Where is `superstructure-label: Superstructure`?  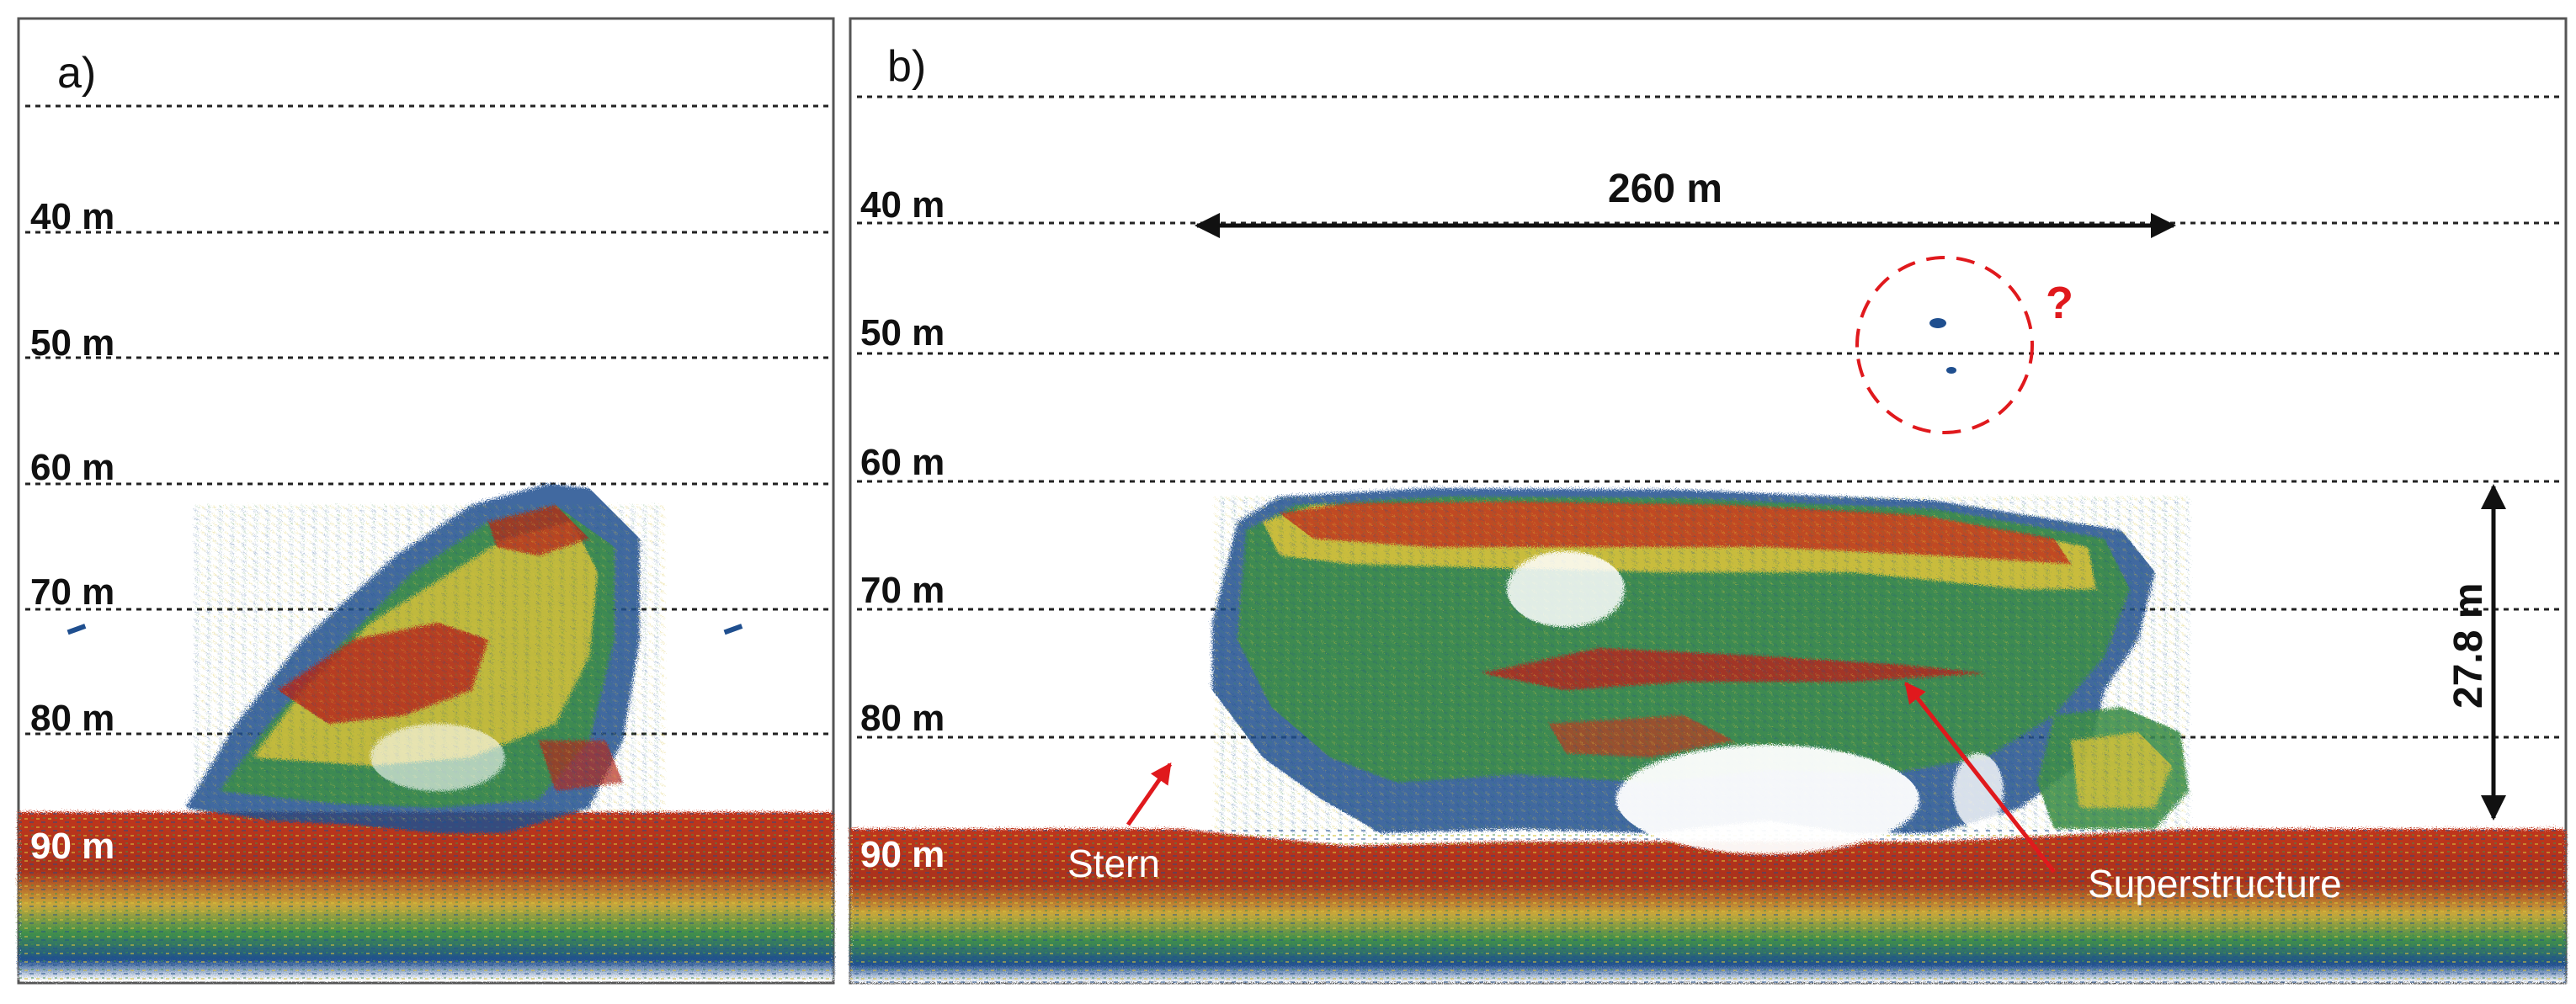 superstructure-label: Superstructure is located at coordinates (2215, 884).